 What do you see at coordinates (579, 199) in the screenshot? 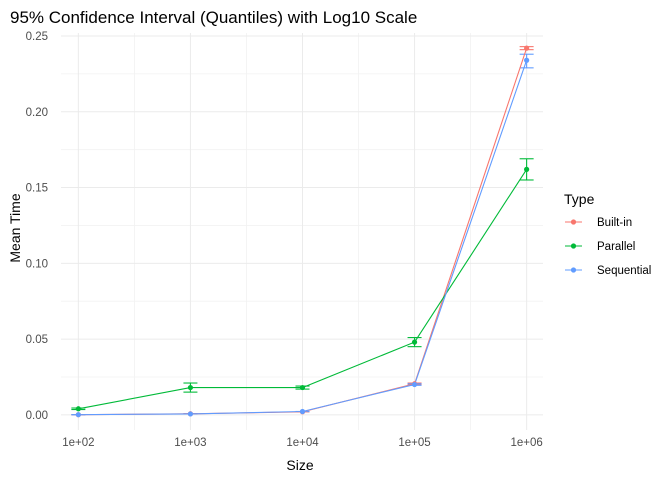
I see `legend-title: Type` at bounding box center [579, 199].